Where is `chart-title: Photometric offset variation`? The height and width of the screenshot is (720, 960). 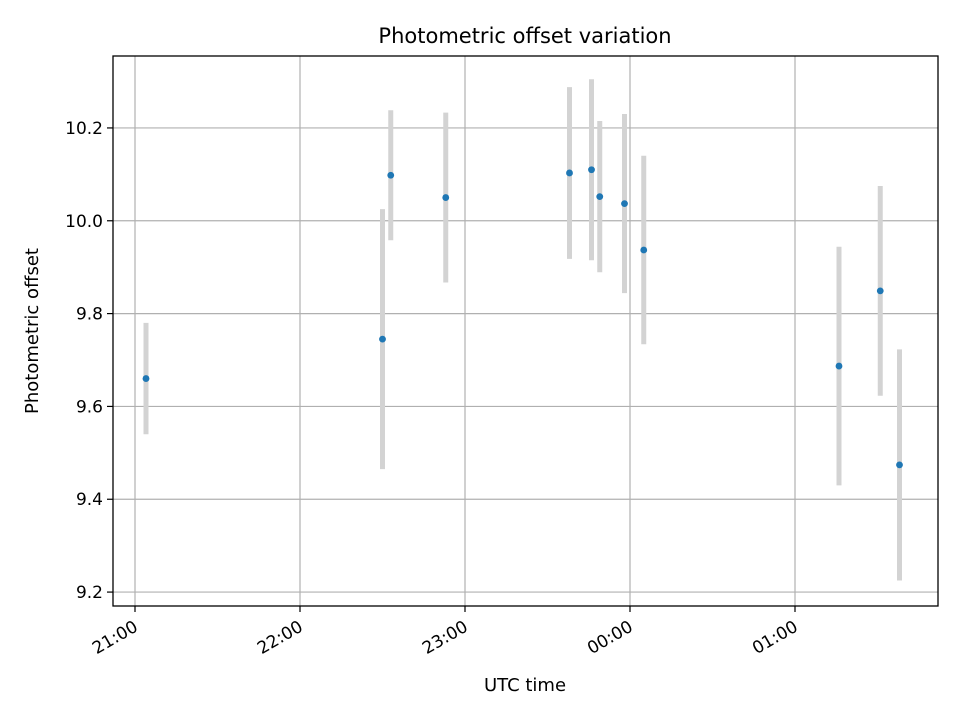 chart-title: Photometric offset variation is located at coordinates (524, 36).